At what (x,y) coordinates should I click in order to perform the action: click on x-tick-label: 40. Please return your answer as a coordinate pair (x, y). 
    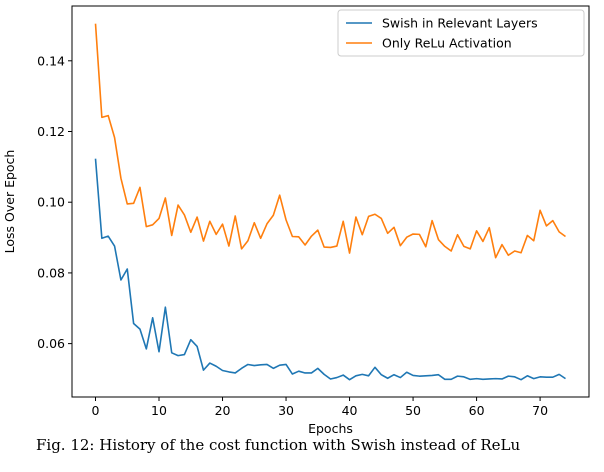
    Looking at the image, I should click on (350, 410).